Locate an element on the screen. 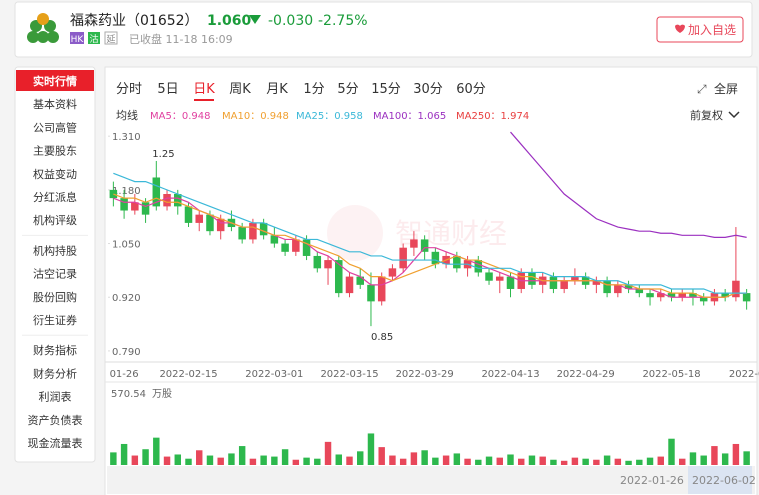 This screenshot has height=495, width=759. tab: 60分 is located at coordinates (471, 89).